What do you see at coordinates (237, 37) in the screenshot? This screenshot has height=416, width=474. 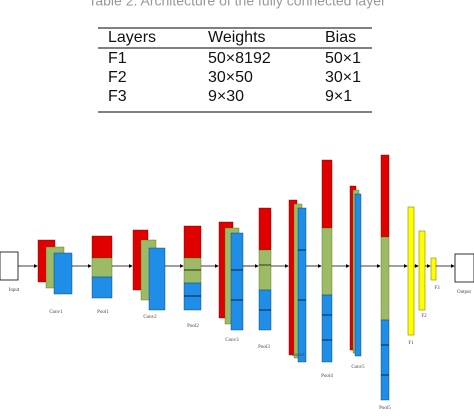 I see `table-header: Weights` at bounding box center [237, 37].